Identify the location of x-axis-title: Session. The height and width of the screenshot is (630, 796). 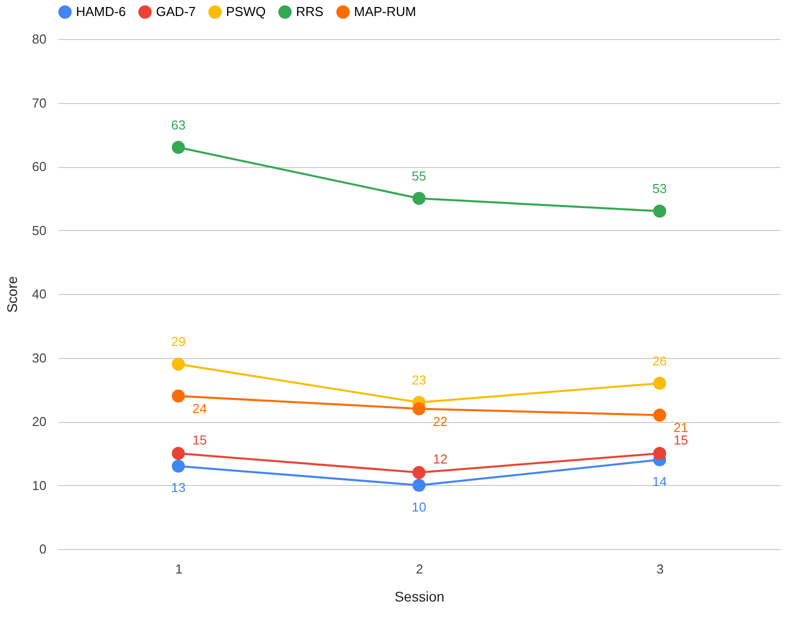
(419, 596).